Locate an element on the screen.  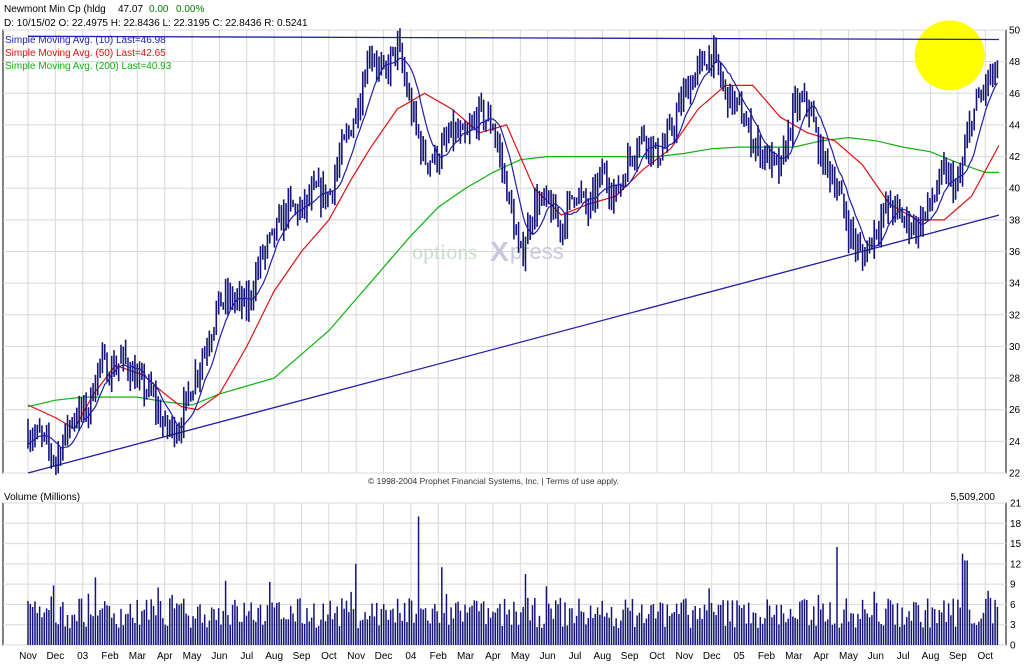
volume-tick-label: 18 is located at coordinates (1016, 524).